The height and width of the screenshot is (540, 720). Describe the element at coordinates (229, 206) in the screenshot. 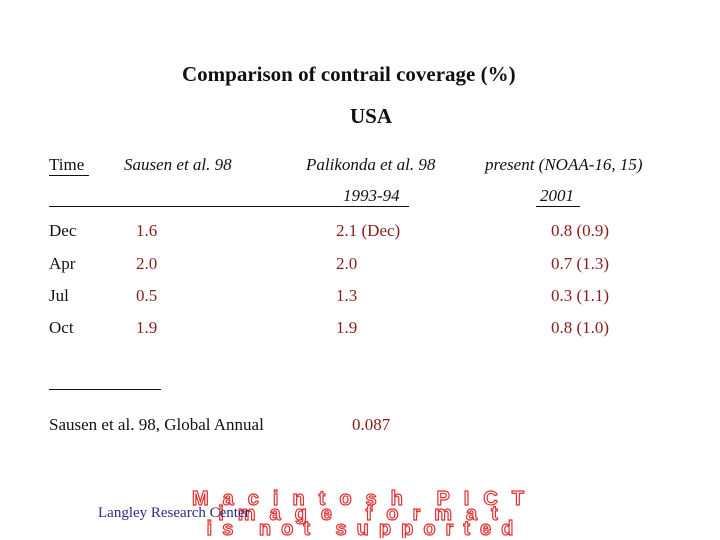

I see `header-rule` at that location.